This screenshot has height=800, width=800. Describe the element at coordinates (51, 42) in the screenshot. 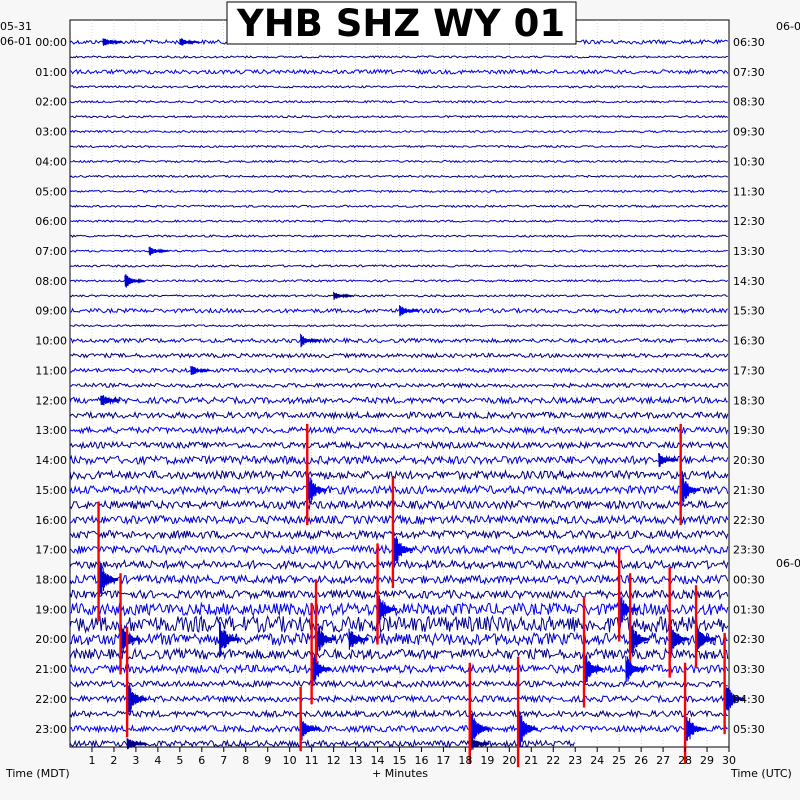

I see `left-hour-label: 00:00` at that location.